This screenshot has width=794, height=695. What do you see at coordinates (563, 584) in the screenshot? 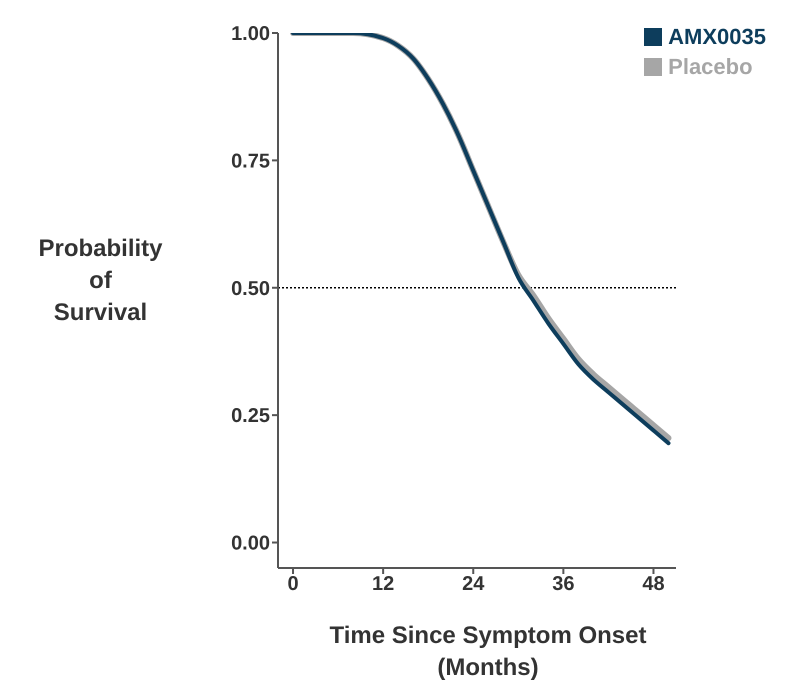
I see `x-tick-label: 36` at bounding box center [563, 584].